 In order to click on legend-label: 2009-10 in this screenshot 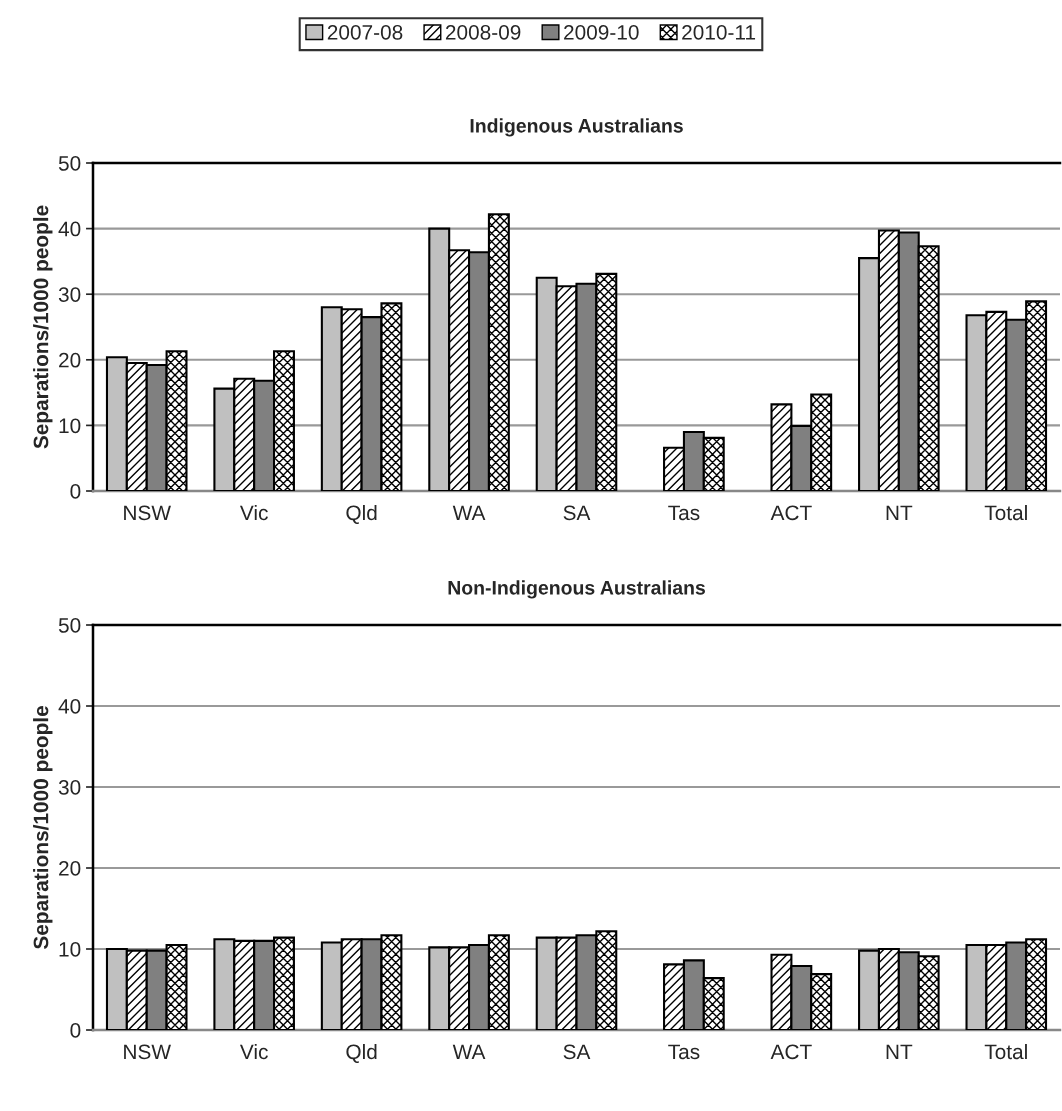, I will do `click(601, 32)`.